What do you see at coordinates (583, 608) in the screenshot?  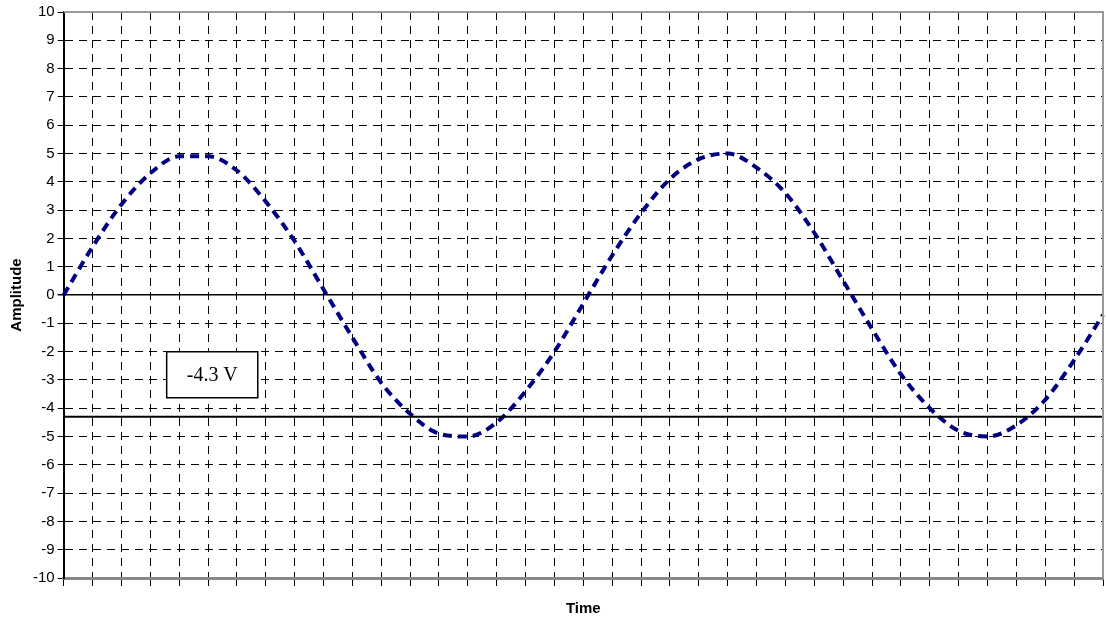 I see `x-axis-title: Time` at bounding box center [583, 608].